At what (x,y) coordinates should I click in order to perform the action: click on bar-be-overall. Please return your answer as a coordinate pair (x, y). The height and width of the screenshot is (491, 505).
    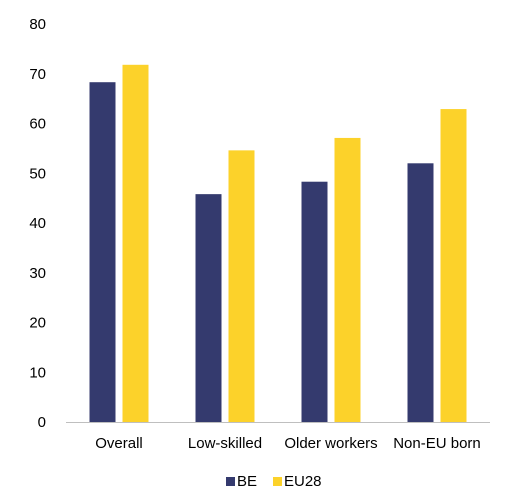
    Looking at the image, I should click on (102, 252).